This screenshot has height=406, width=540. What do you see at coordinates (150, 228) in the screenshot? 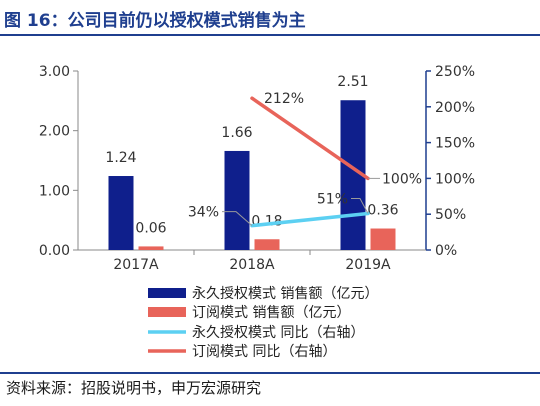
I see `bar-data-label: 0.06` at bounding box center [150, 228].